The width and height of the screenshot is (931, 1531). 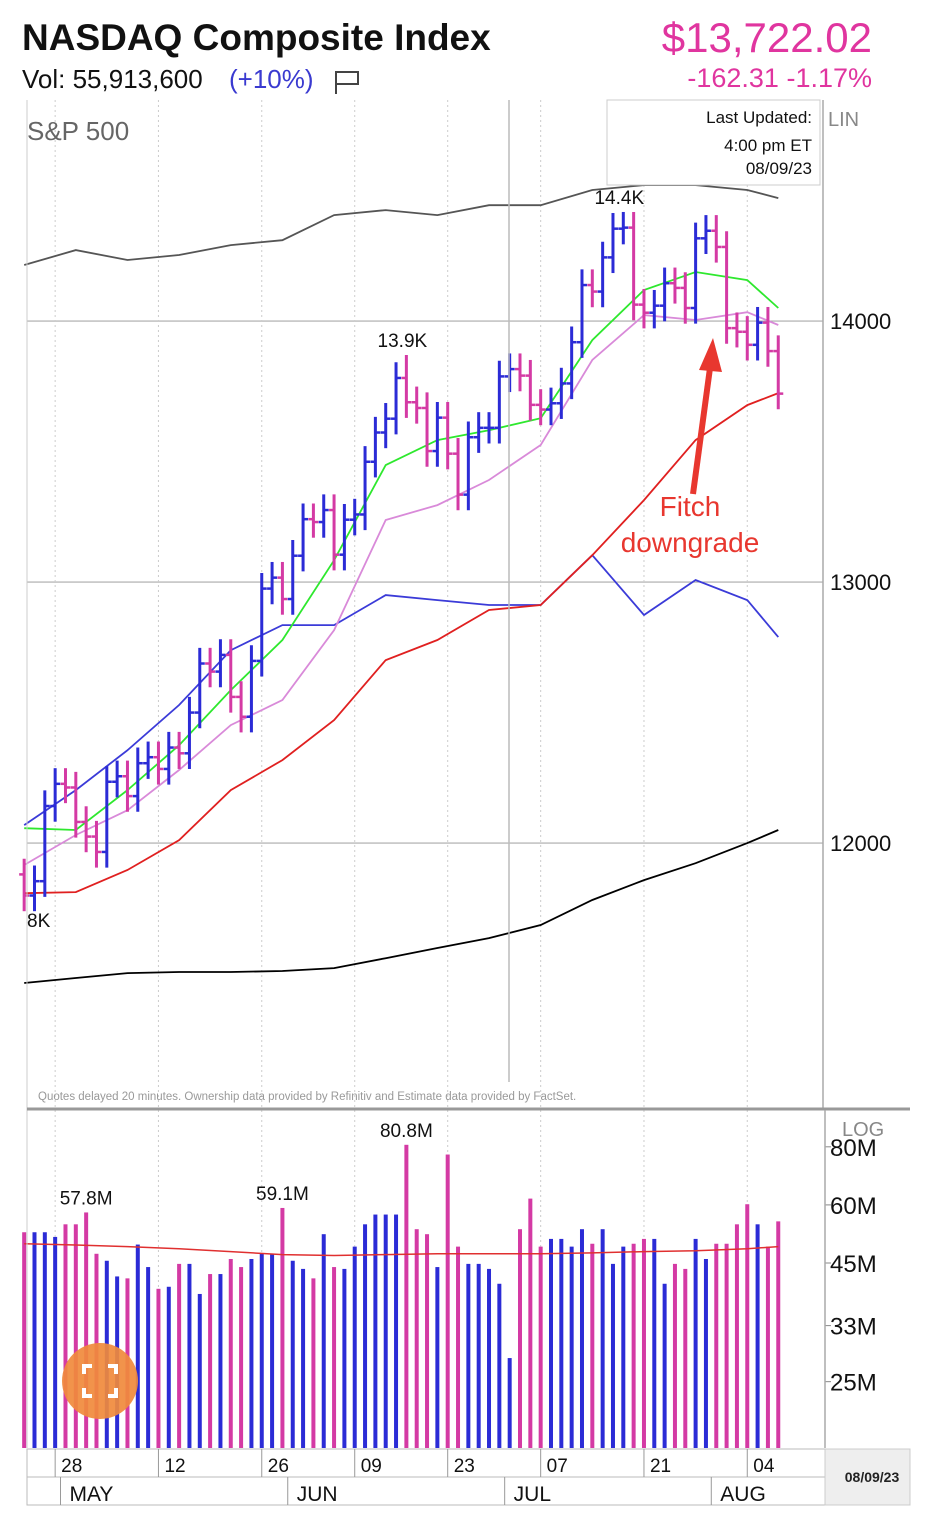 What do you see at coordinates (853, 1148) in the screenshot?
I see `y-tick-label: 80M` at bounding box center [853, 1148].